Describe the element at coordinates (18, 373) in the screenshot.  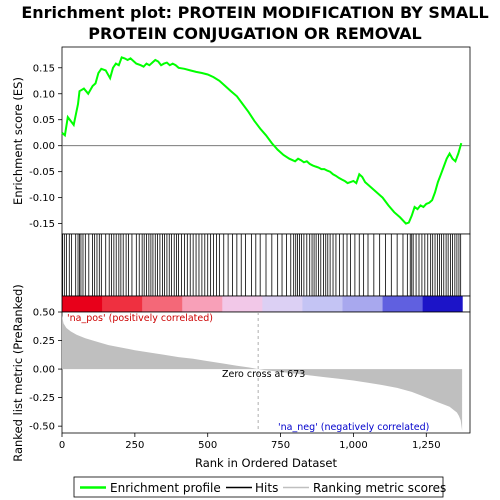
I see `metric-axis-label: Ranked list metric (PreRanked)` at that location.